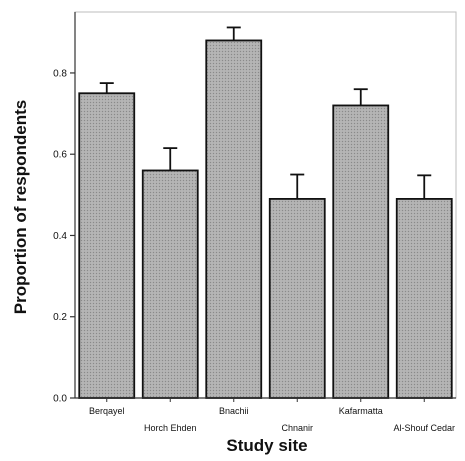 Image resolution: width=465 pixels, height=461 pixels. Describe the element at coordinates (60, 236) in the screenshot. I see `y-tick-label: 0.4` at that location.